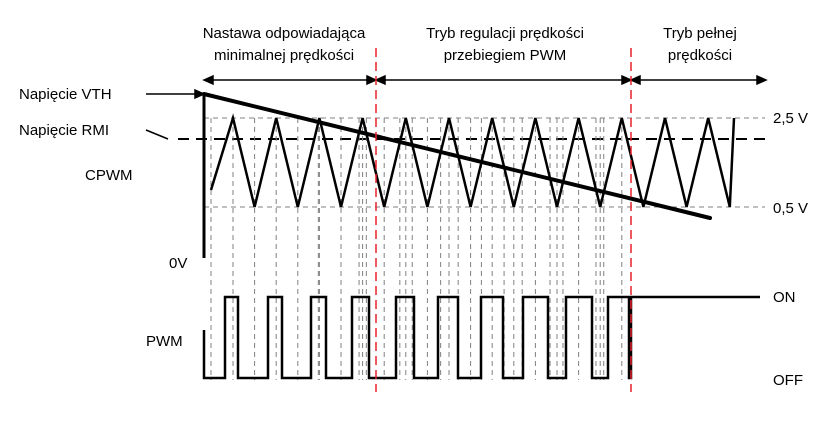  I want to click on span-arrow-1-right-head, so click(372, 80).